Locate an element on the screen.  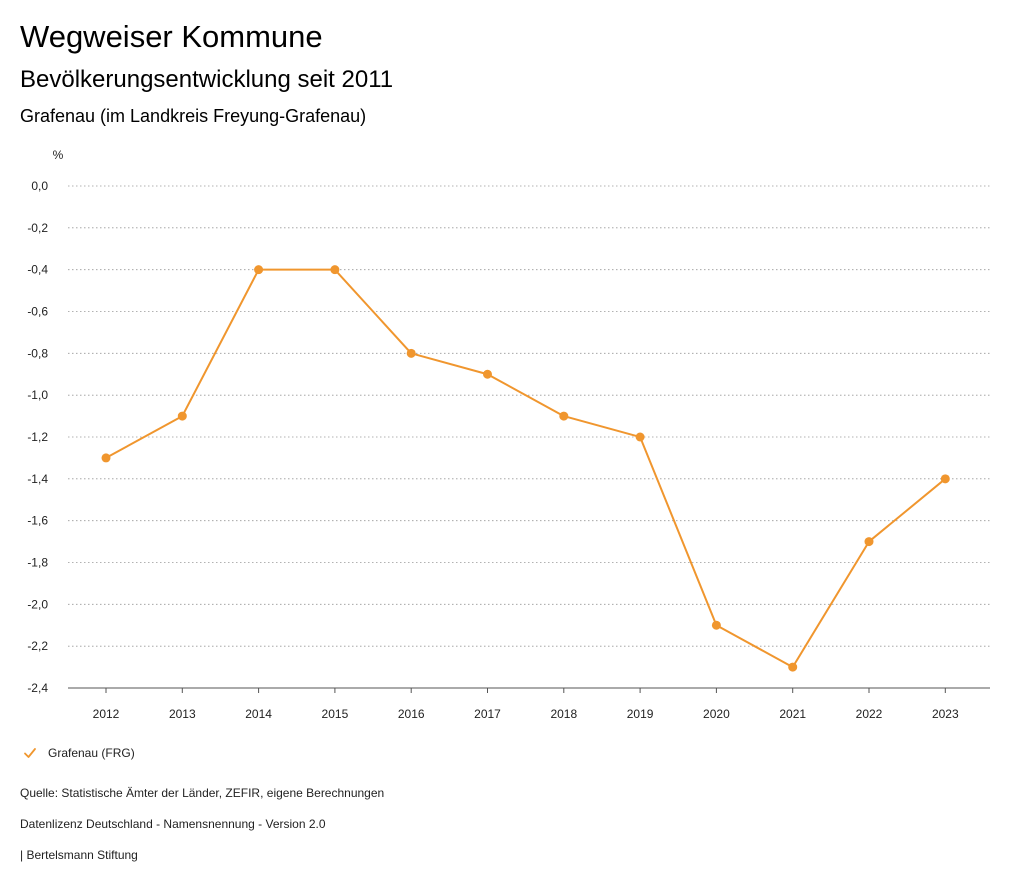
y-tick-label: 0,0 is located at coordinates (39, 186).